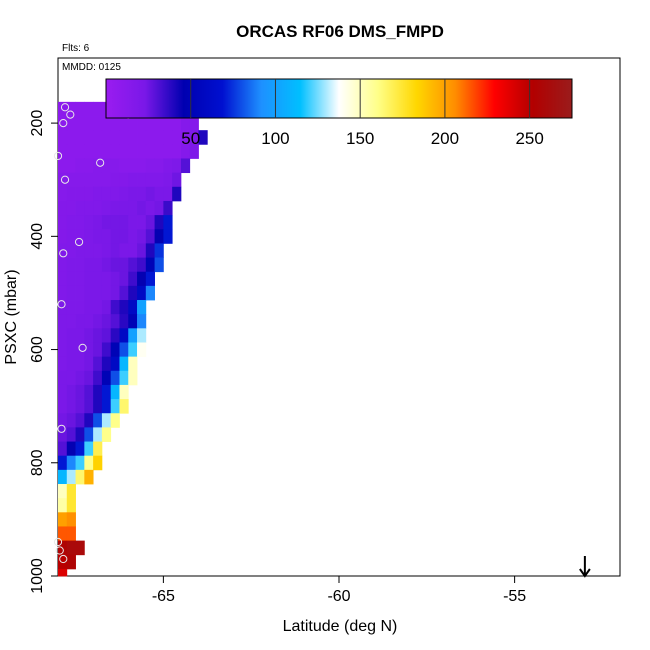 This screenshot has width=650, height=650. Describe the element at coordinates (585, 573) in the screenshot. I see `arrow-head` at that location.